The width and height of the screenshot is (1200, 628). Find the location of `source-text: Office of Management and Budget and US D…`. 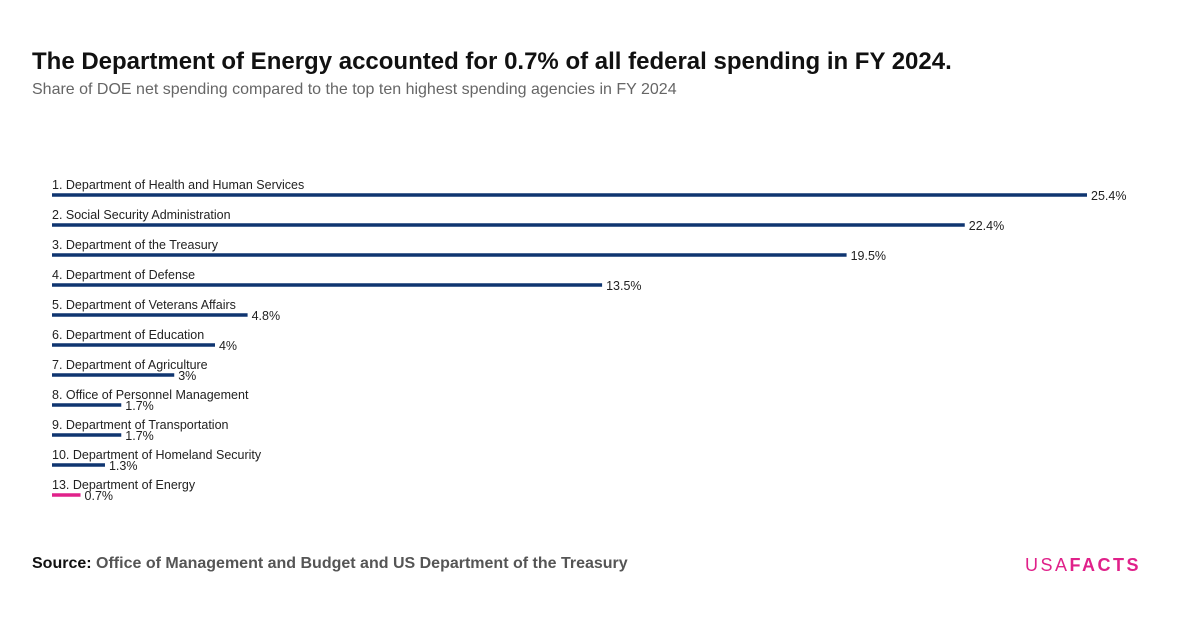

source-text: Office of Management and Budget and US D… is located at coordinates (362, 563).